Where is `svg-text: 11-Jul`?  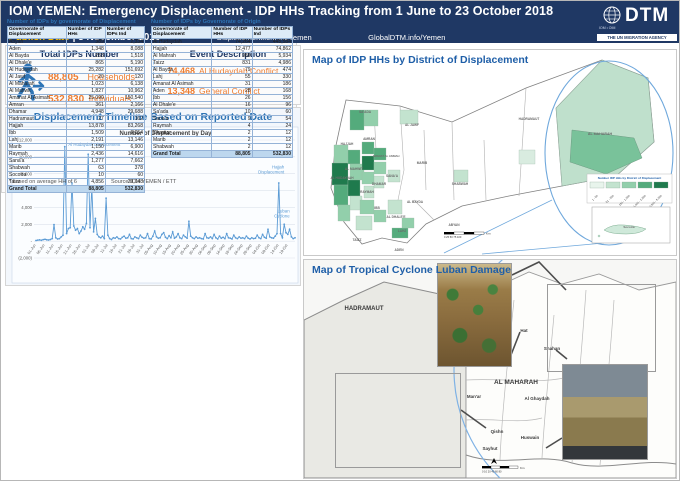
svg-text: 11-Jul is located at coordinates (104, 248).